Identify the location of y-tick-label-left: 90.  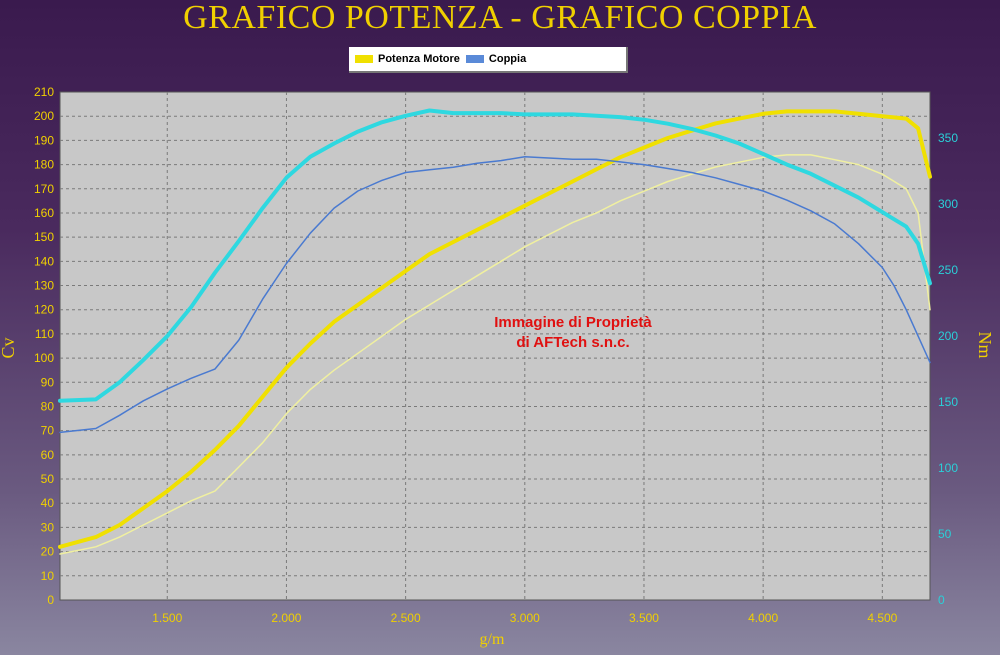
(48, 382).